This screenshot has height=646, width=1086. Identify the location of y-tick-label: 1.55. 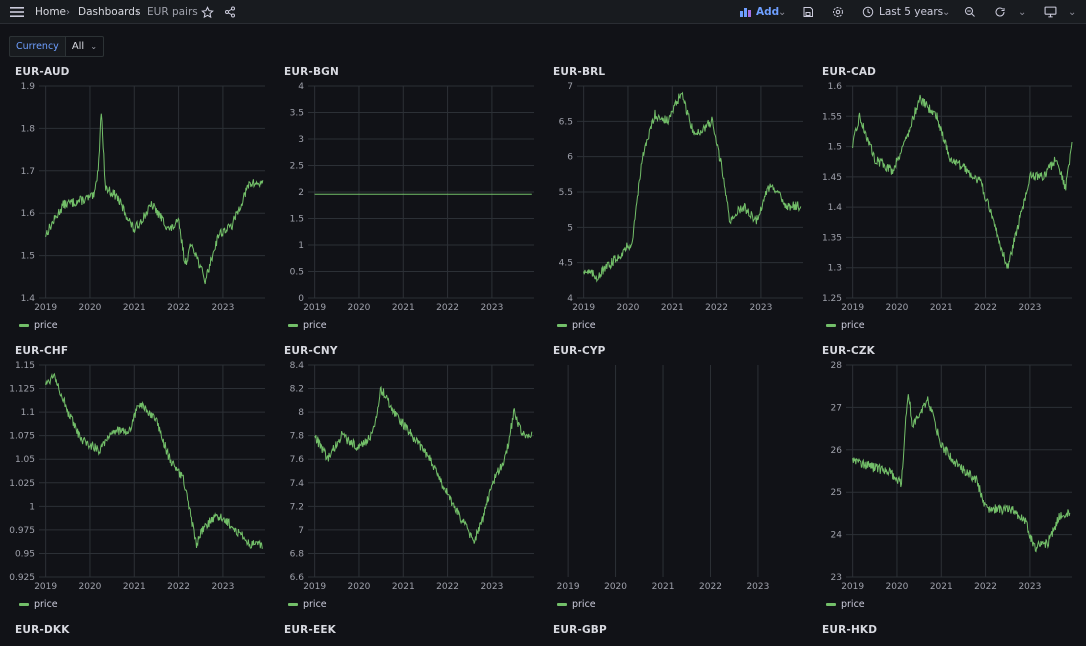
(832, 117).